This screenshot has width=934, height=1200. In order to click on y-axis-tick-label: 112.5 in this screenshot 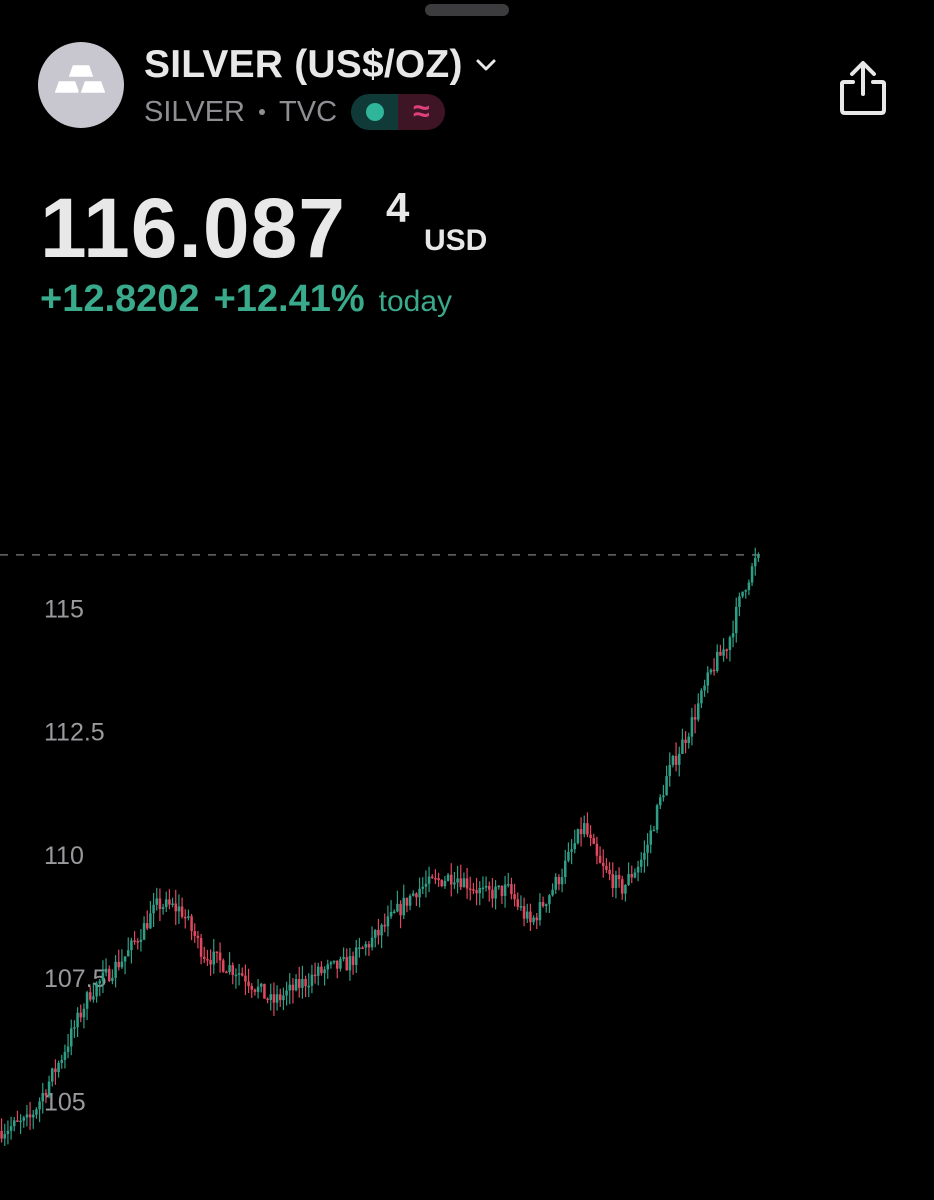, I will do `click(74, 733)`.